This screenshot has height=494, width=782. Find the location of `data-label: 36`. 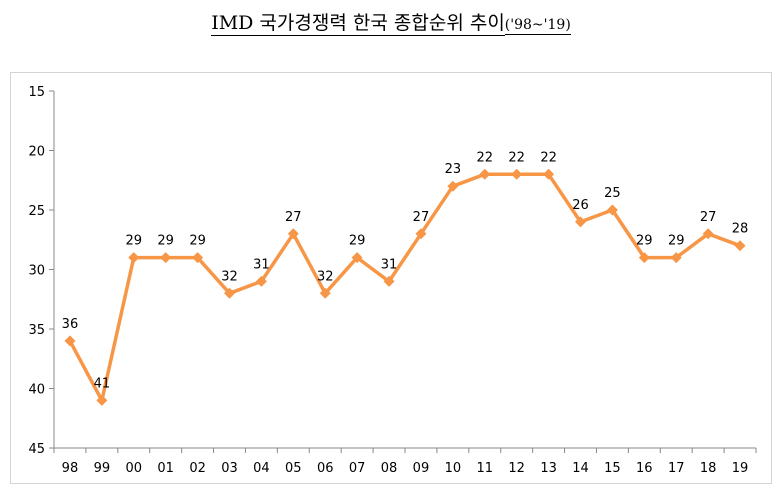

data-label: 36 is located at coordinates (70, 324).